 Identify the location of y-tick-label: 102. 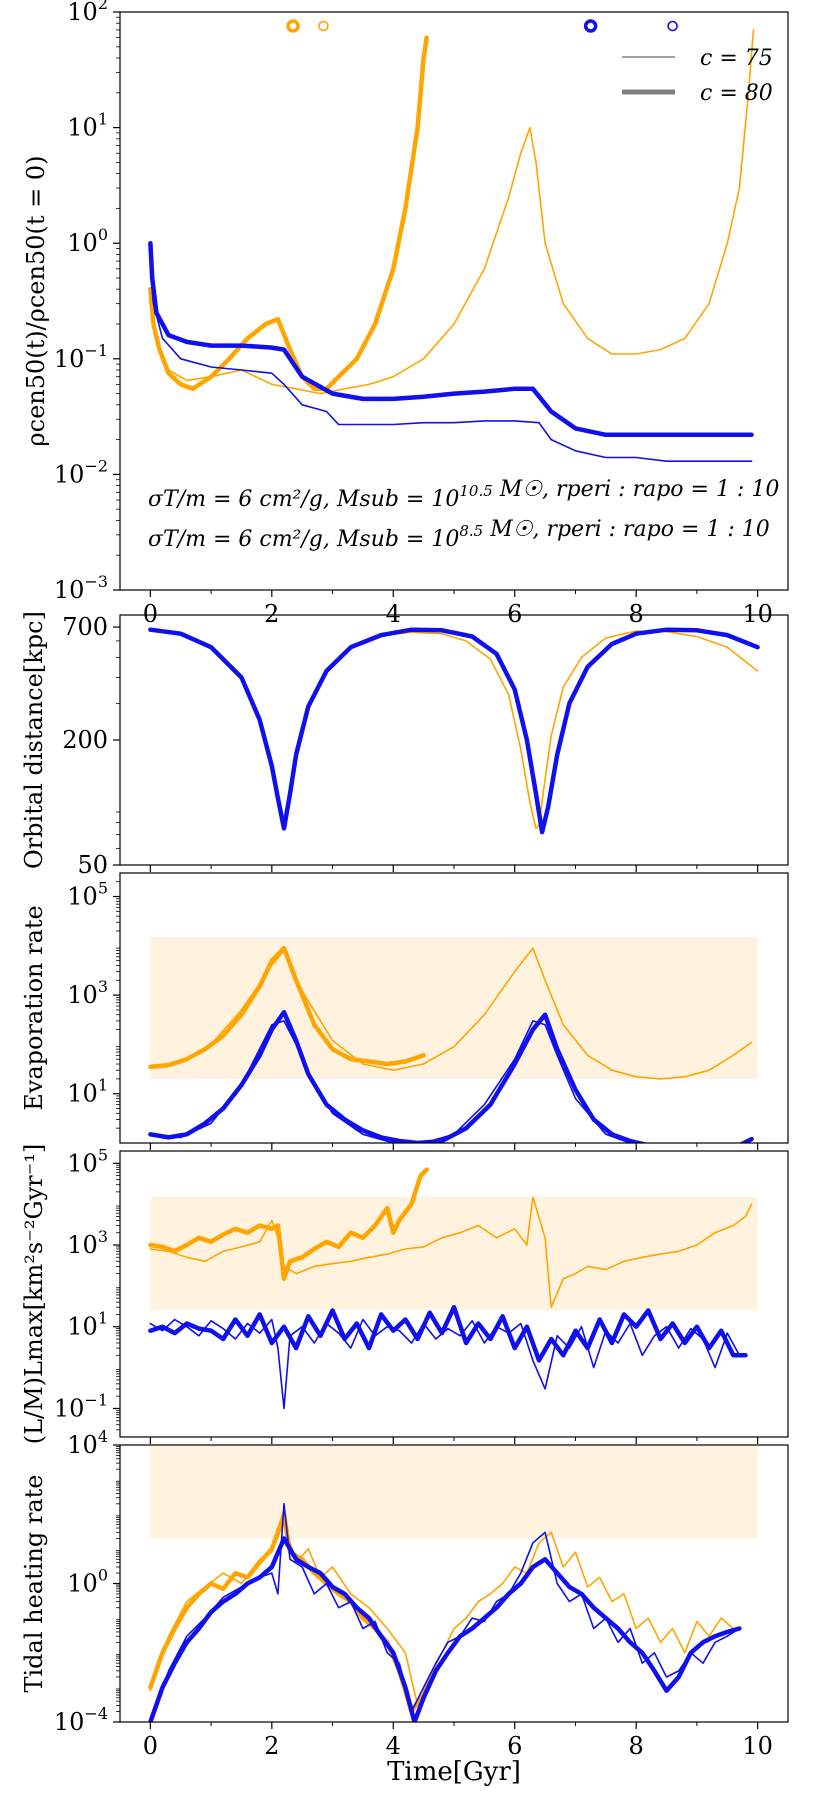
(87, 13).